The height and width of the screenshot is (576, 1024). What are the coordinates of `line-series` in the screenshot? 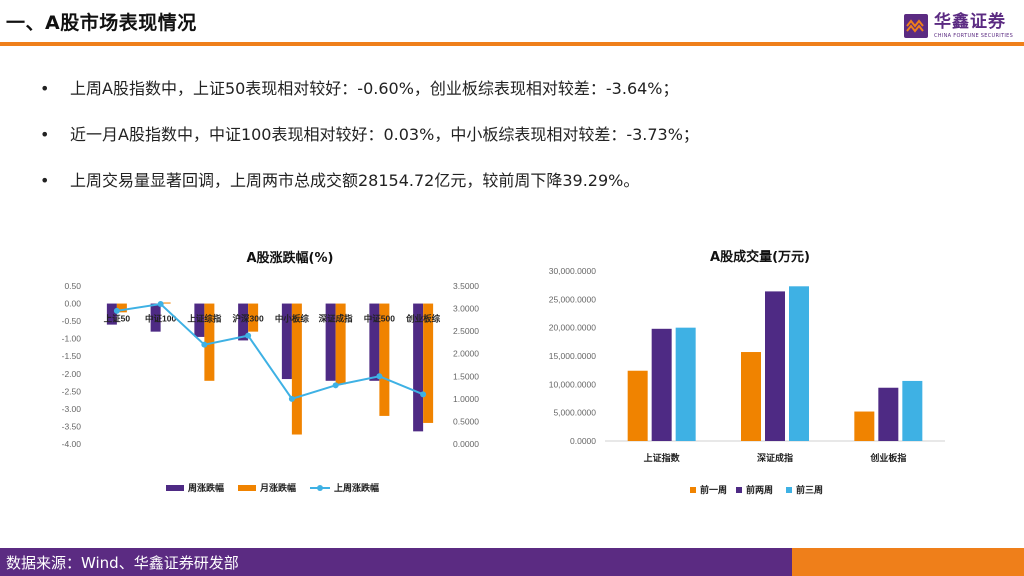 It's located at (270, 351).